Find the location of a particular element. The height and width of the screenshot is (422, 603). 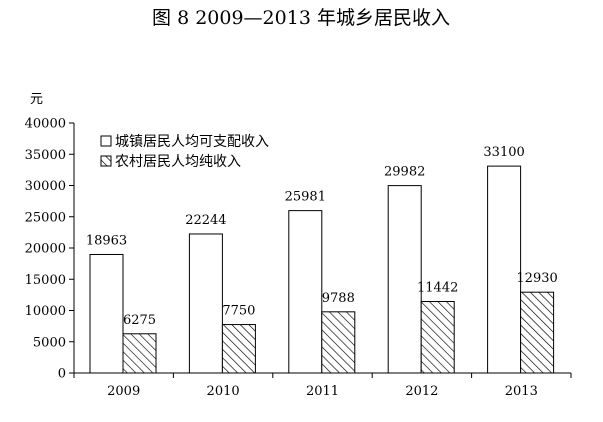

y-axis-unit-label: 元 is located at coordinates (36, 99).